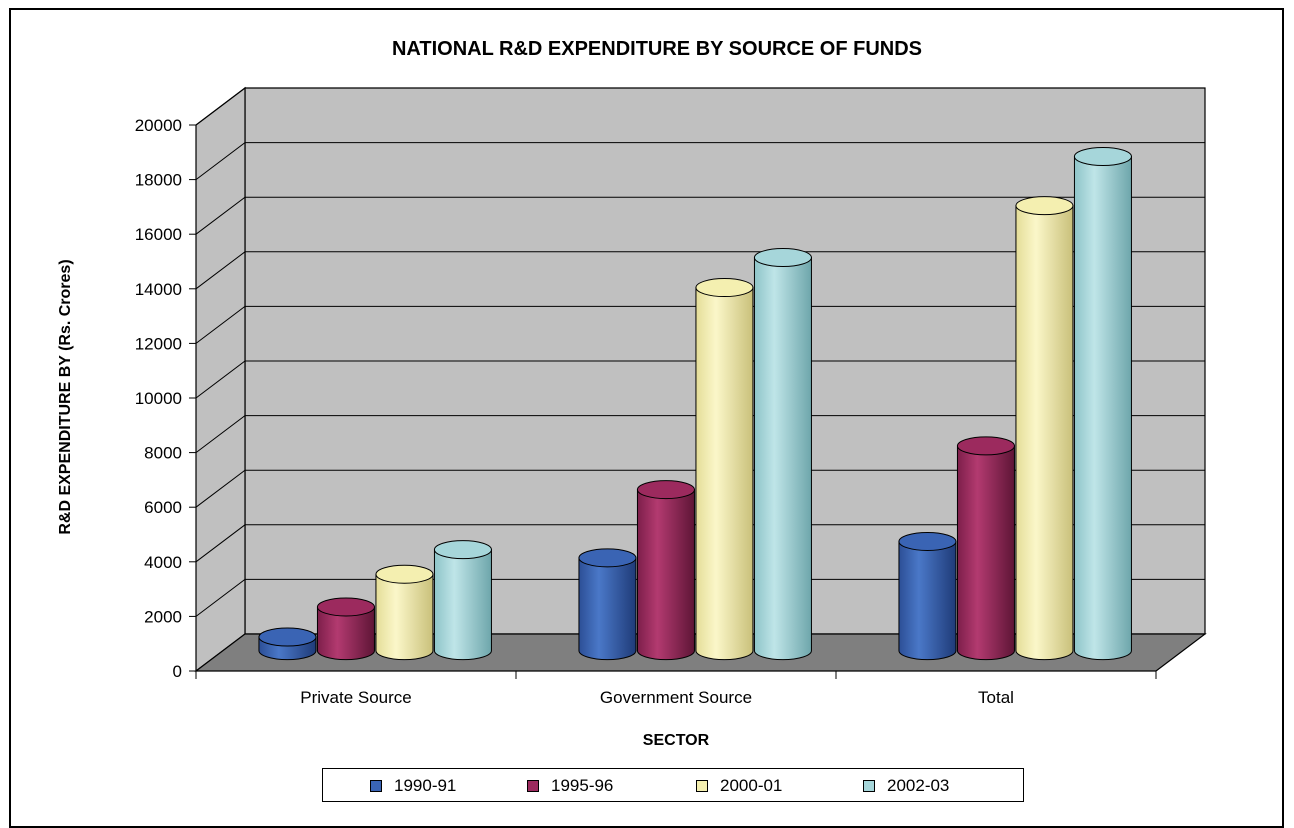 The width and height of the screenshot is (1294, 828). What do you see at coordinates (158, 125) in the screenshot?
I see `y-tick-label: 20000` at bounding box center [158, 125].